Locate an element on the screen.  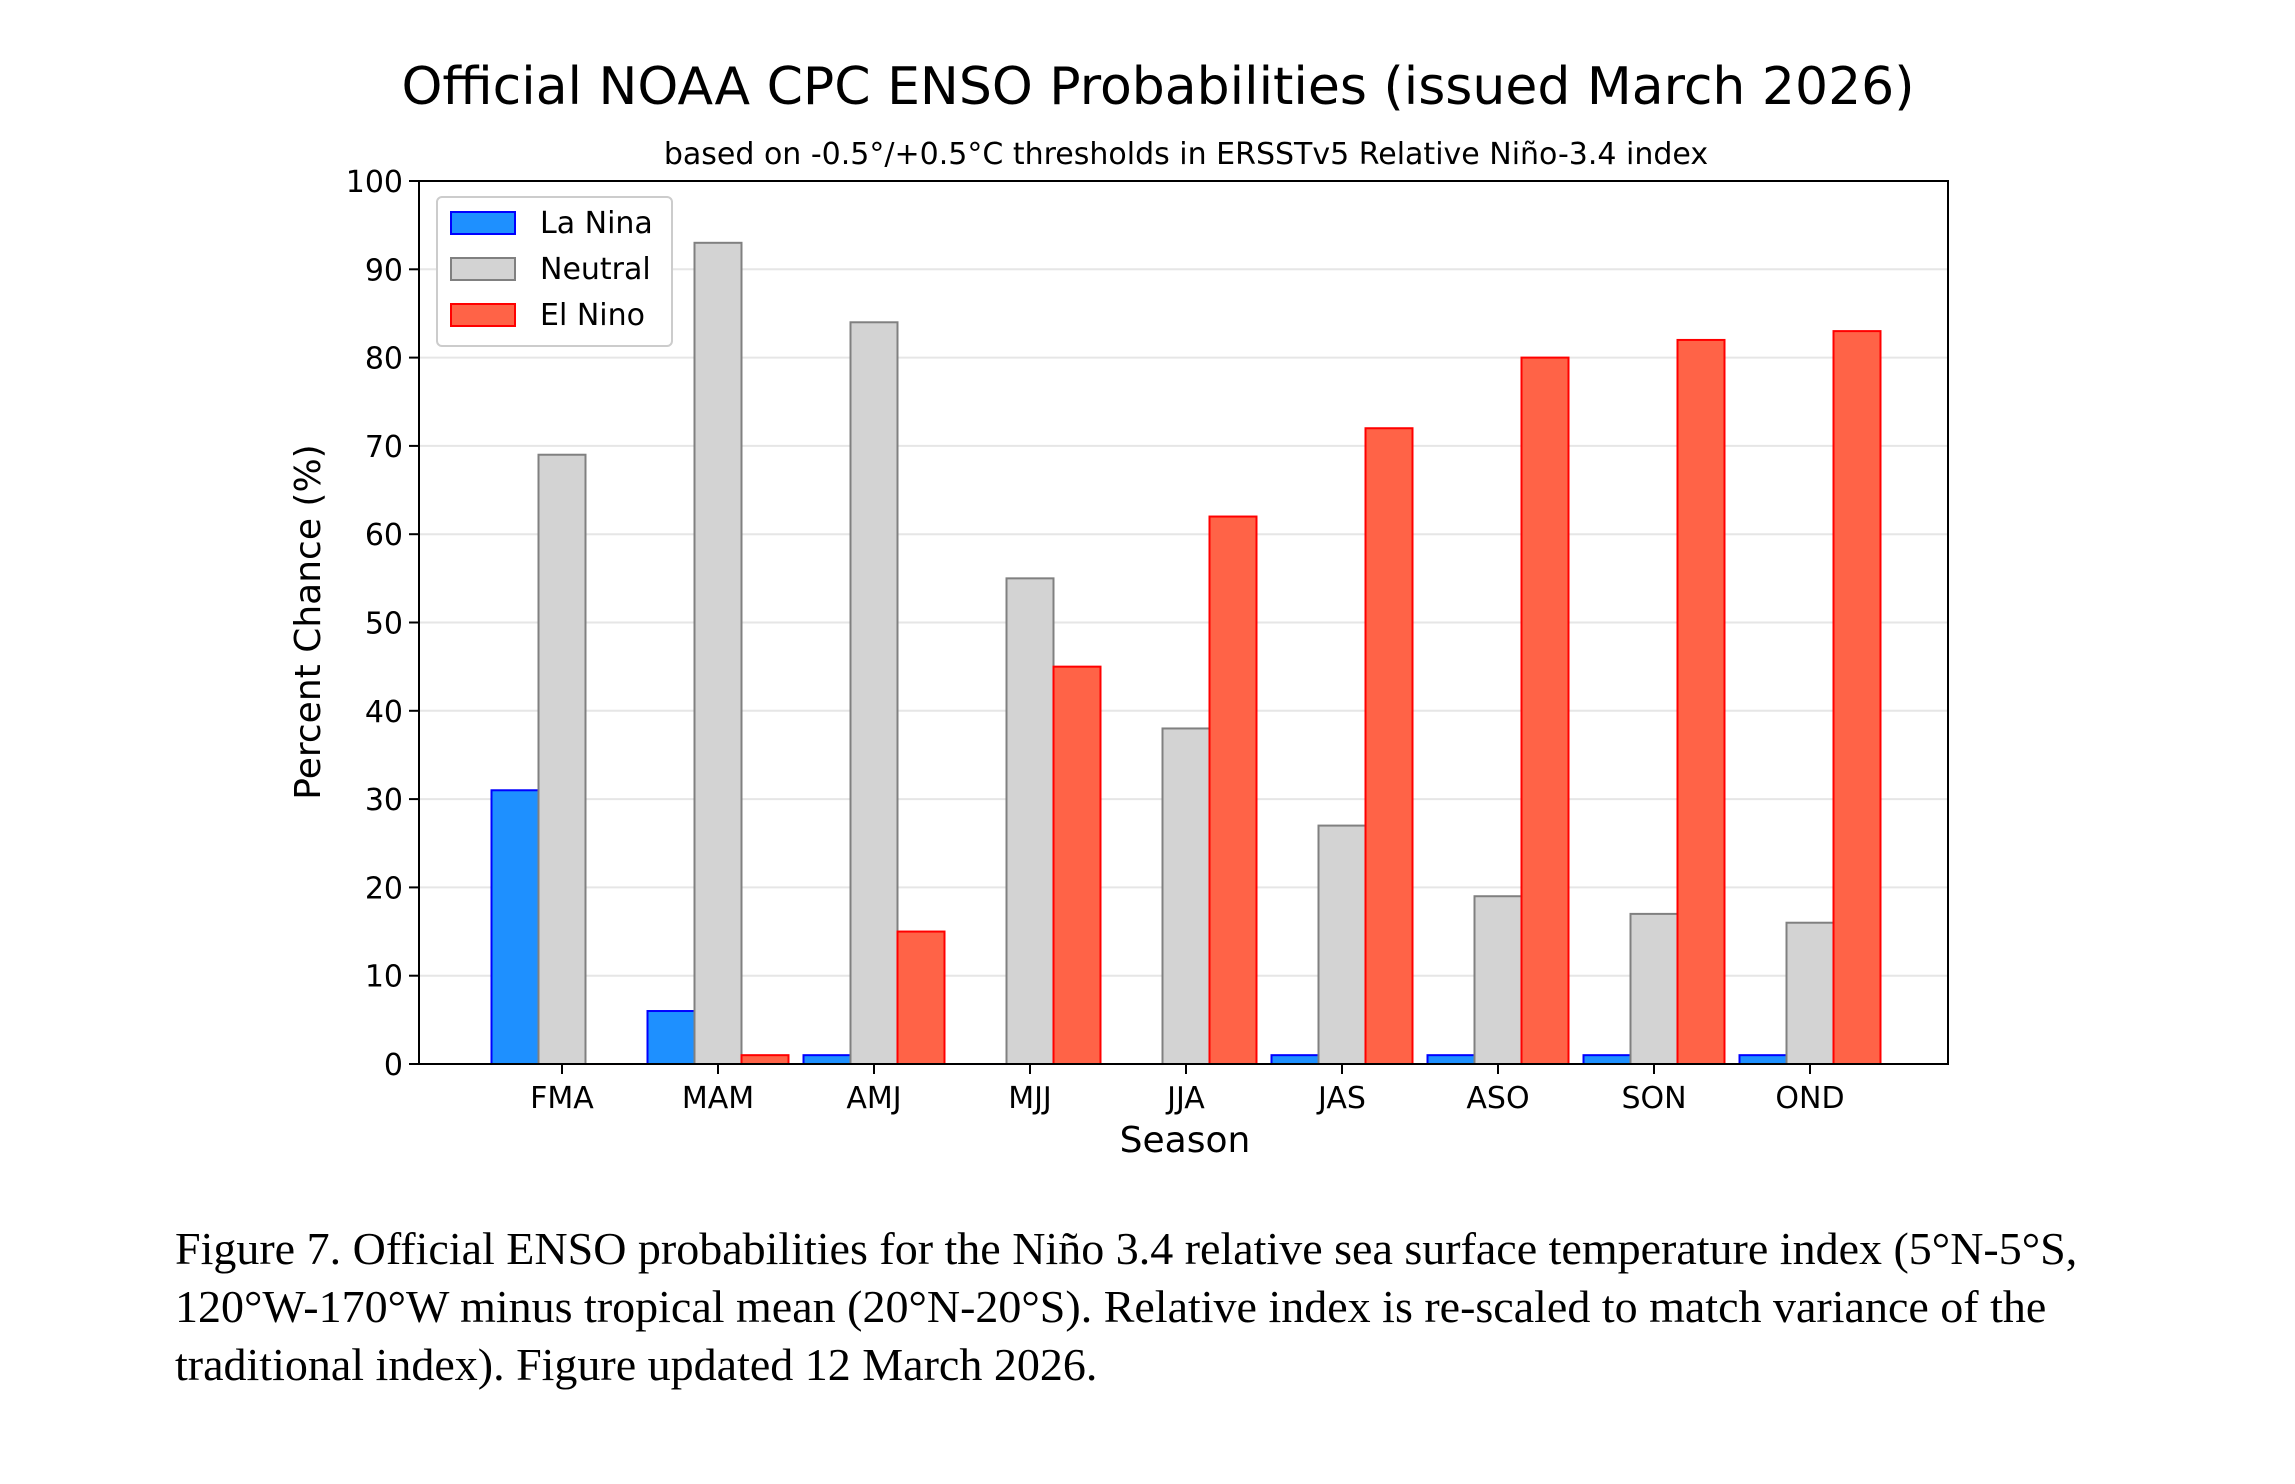
y-tick-label: 30 is located at coordinates (384, 800).